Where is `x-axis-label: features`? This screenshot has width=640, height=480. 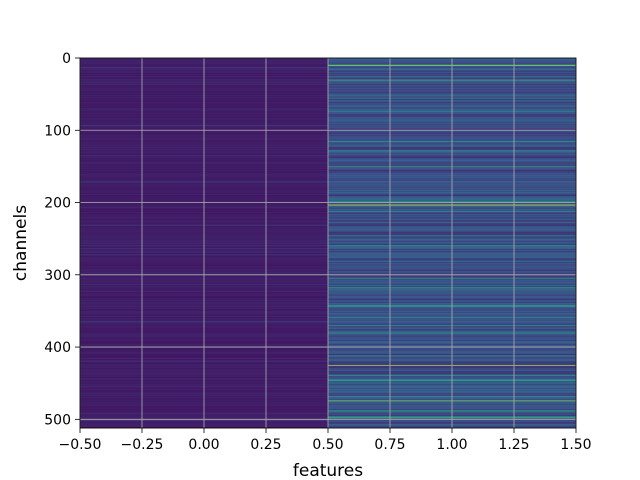
x-axis-label: features is located at coordinates (328, 470).